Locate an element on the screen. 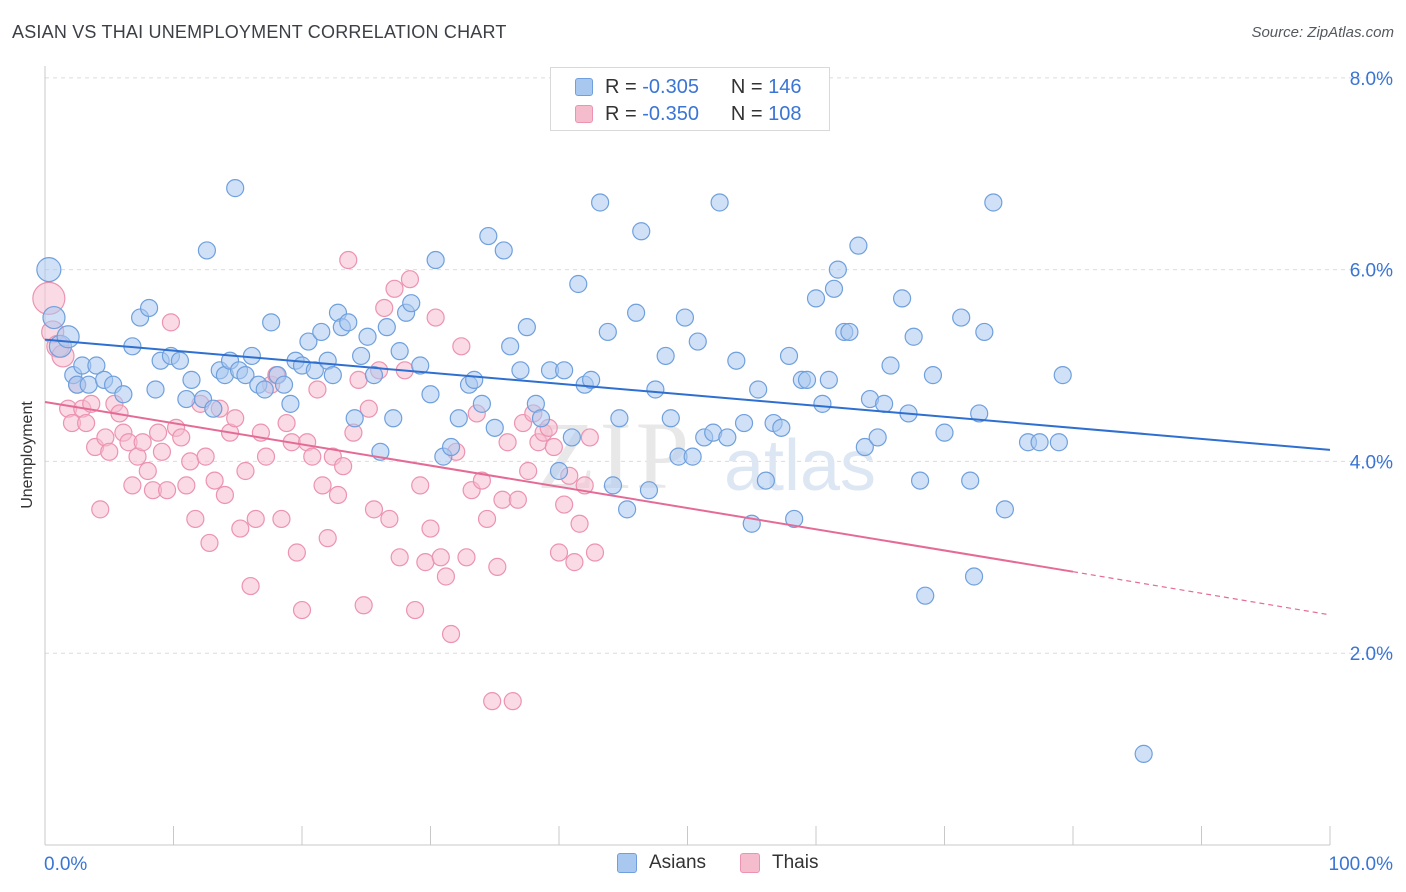 This screenshot has width=1406, height=892. thais-r-value: -0.350 is located at coordinates (670, 113).